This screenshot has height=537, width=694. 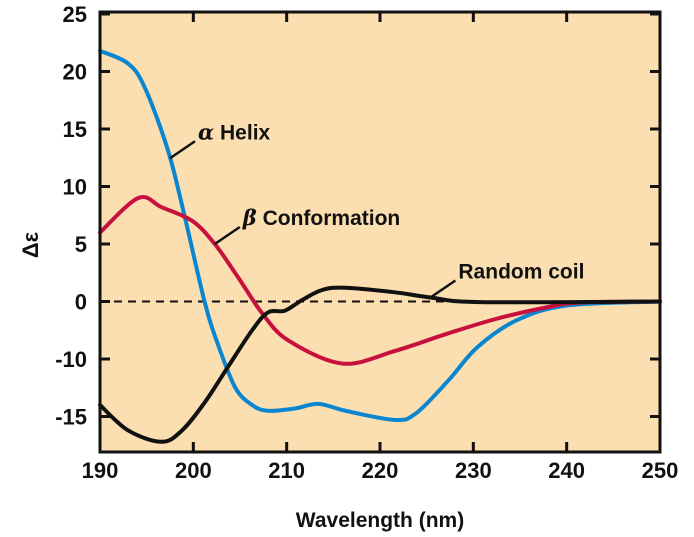 What do you see at coordinates (566, 470) in the screenshot?
I see `x-tick-label: 240` at bounding box center [566, 470].